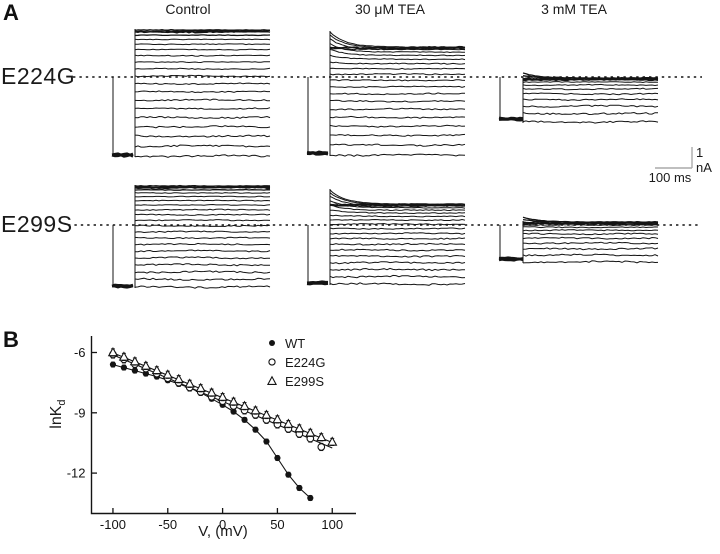  What do you see at coordinates (390, 9) in the screenshot?
I see `column-header-tea30: 30 μM TEA` at bounding box center [390, 9].